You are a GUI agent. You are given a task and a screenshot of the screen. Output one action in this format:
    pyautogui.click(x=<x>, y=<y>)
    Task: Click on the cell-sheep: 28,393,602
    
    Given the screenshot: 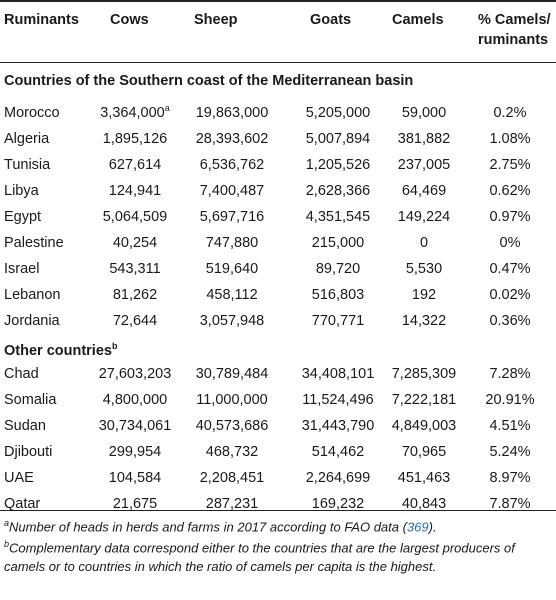 What is the action you would take?
    pyautogui.click(x=232, y=139)
    